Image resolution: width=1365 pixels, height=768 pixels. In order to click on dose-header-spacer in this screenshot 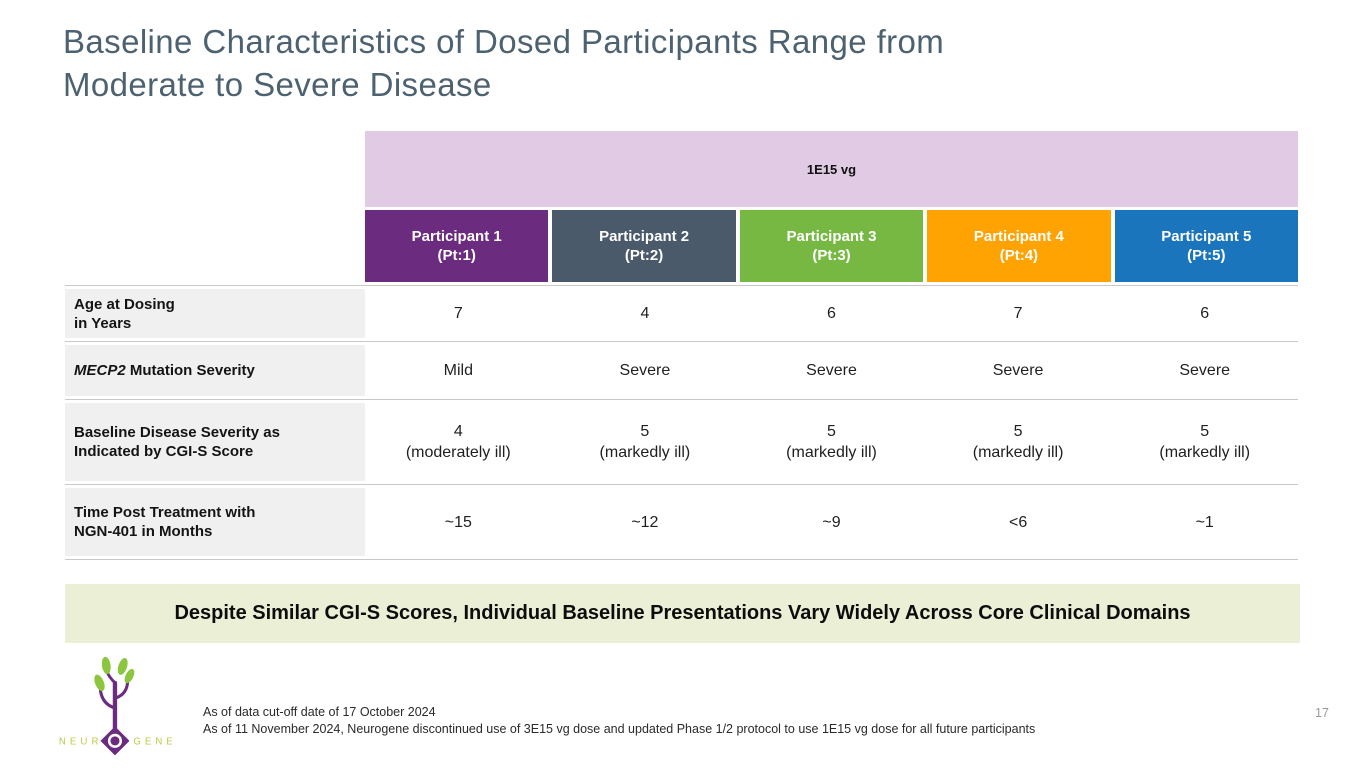, I will do `click(215, 169)`.